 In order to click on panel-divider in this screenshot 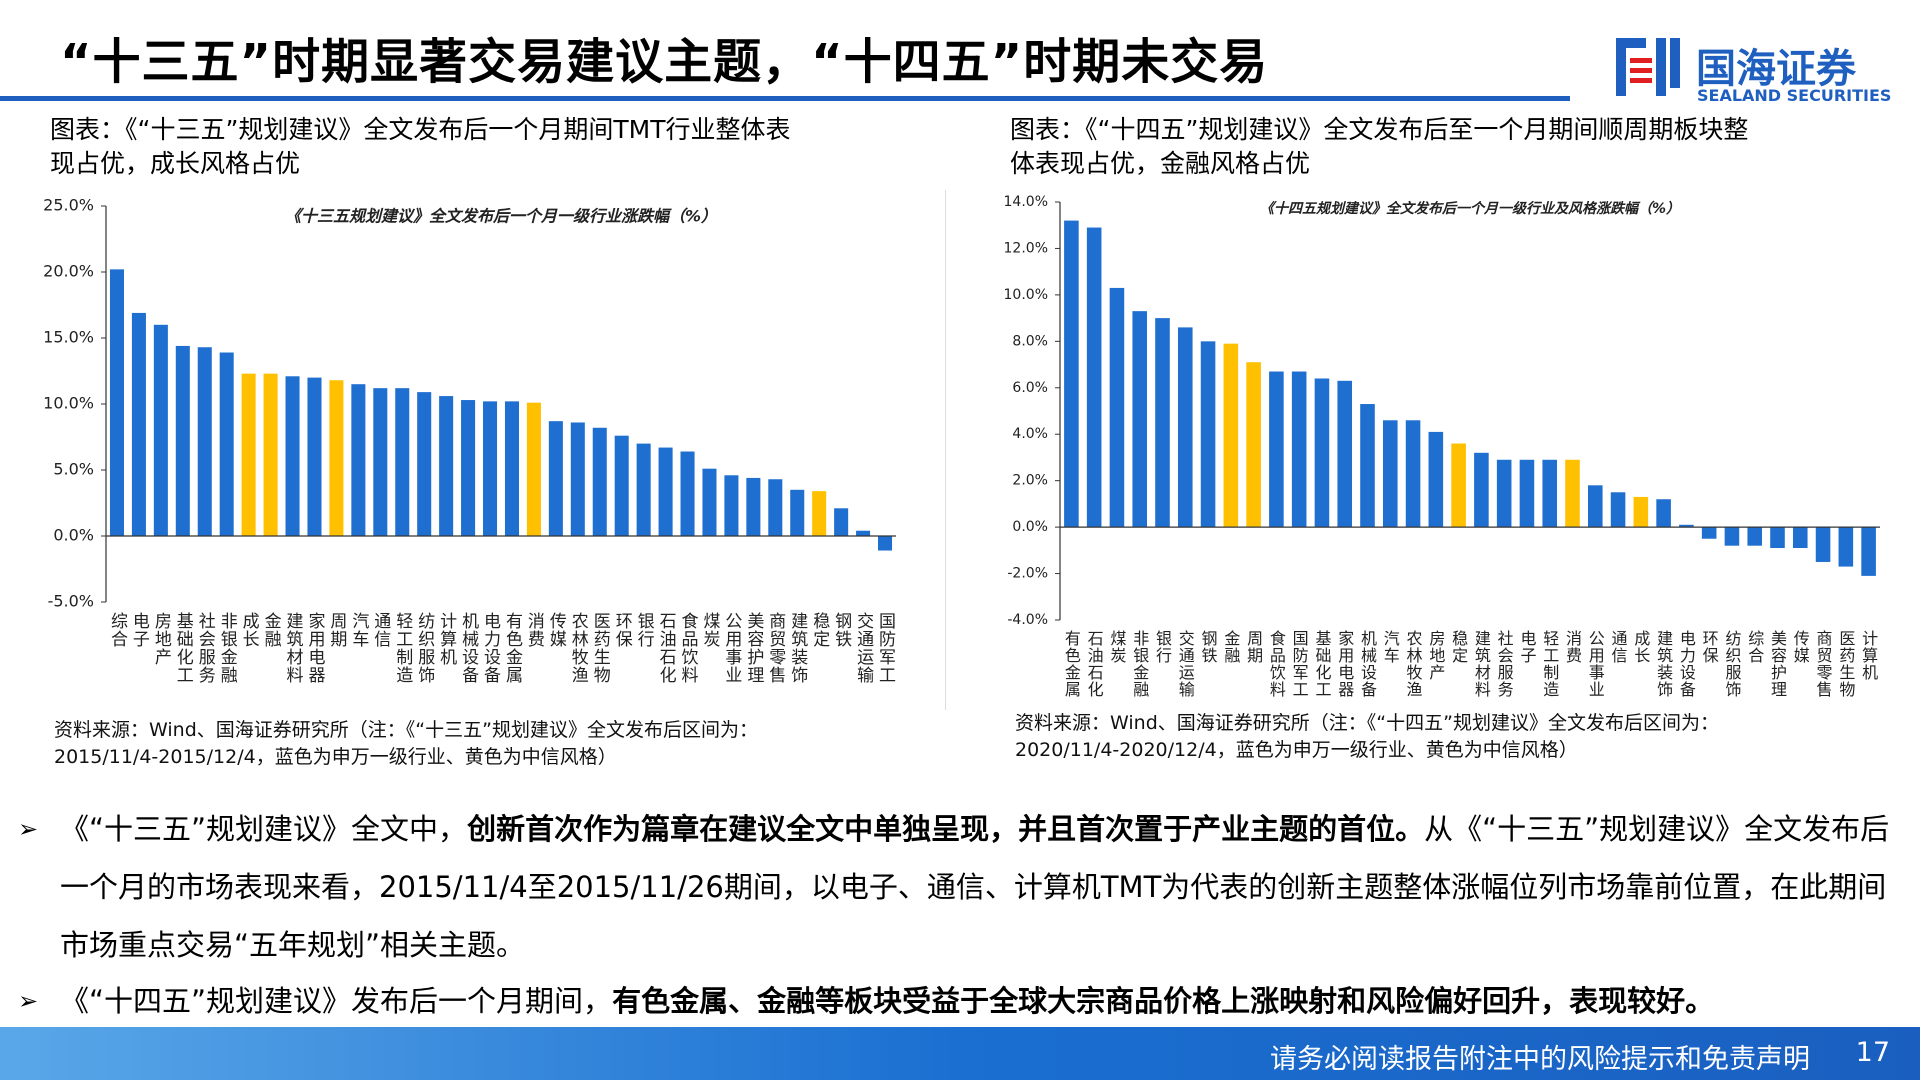, I will do `click(945, 450)`.